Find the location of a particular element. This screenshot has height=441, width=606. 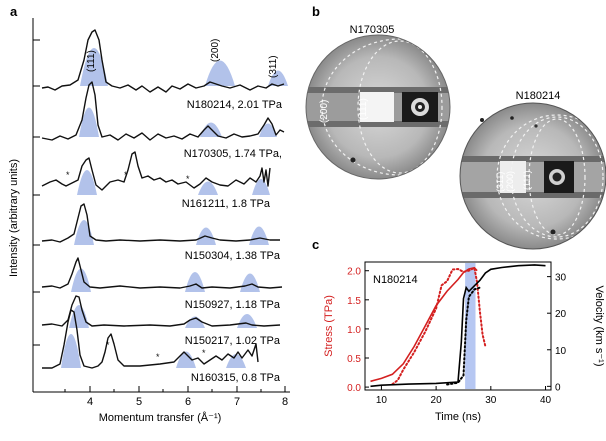

panel-b-letter: b is located at coordinates (316, 11).